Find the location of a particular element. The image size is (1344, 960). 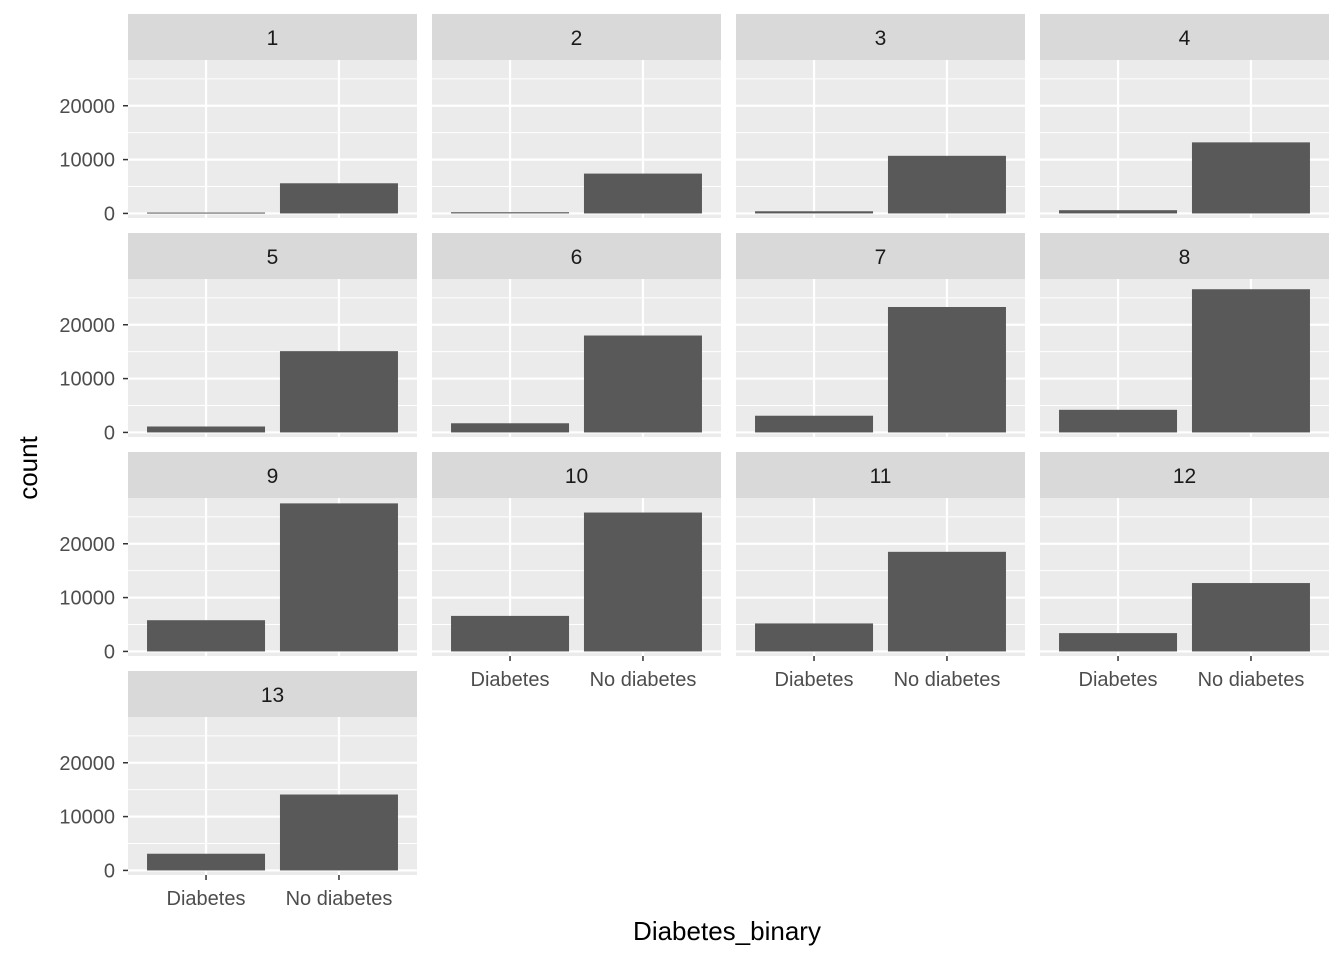

facet-2-strip is located at coordinates (576, 37).